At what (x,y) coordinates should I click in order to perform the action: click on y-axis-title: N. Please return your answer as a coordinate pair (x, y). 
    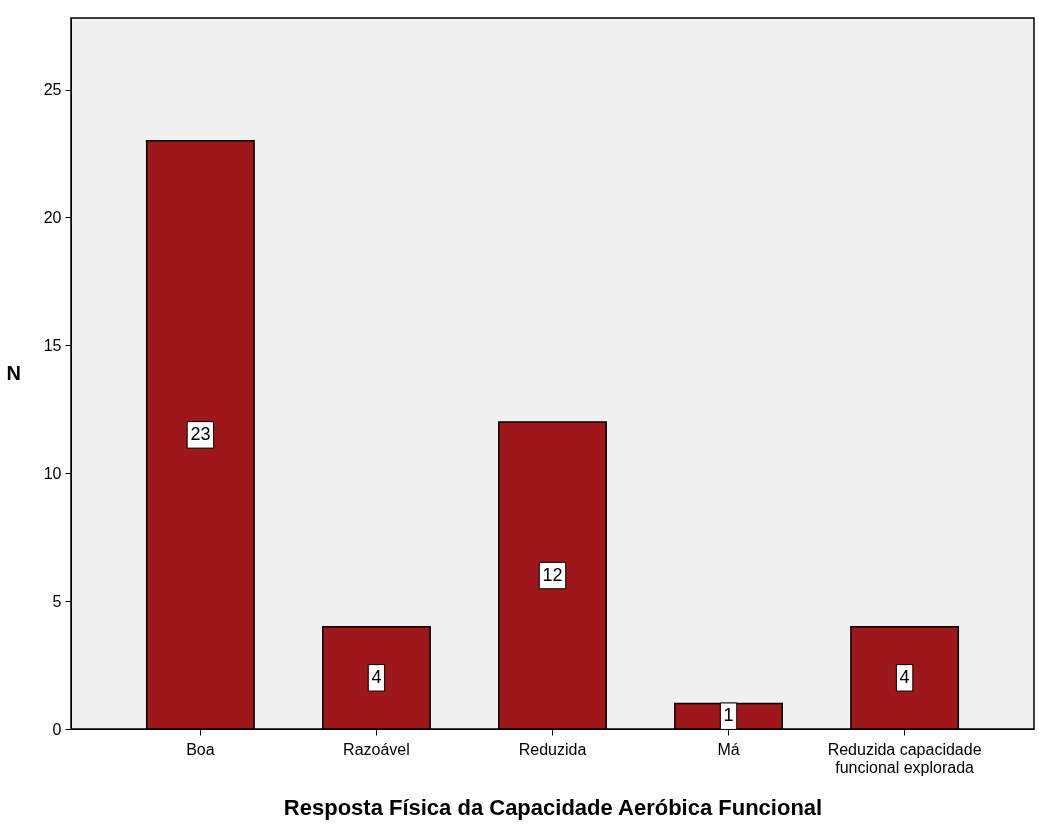
    Looking at the image, I should click on (13, 373).